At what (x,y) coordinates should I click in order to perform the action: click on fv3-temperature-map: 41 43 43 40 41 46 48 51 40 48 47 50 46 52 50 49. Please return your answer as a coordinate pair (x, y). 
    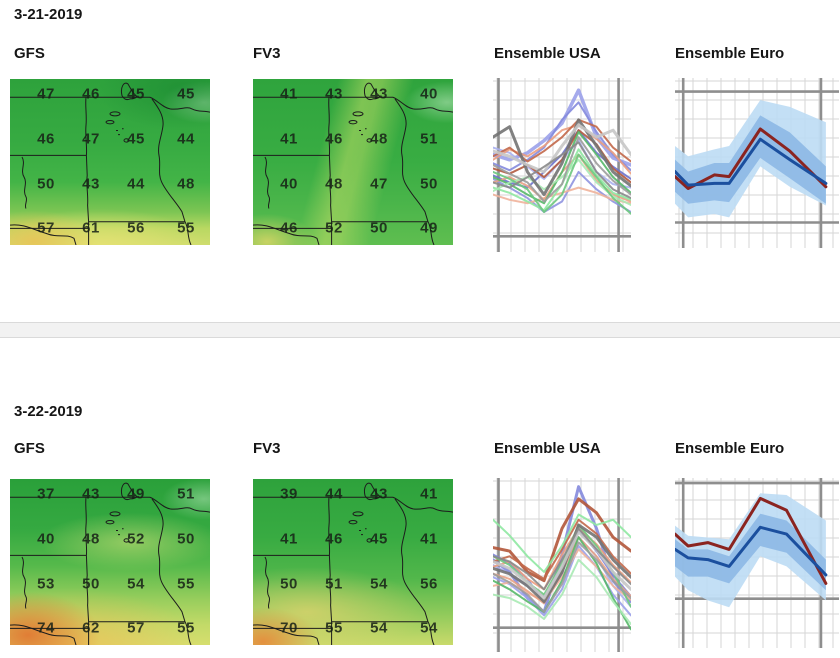
    Looking at the image, I should click on (353, 162).